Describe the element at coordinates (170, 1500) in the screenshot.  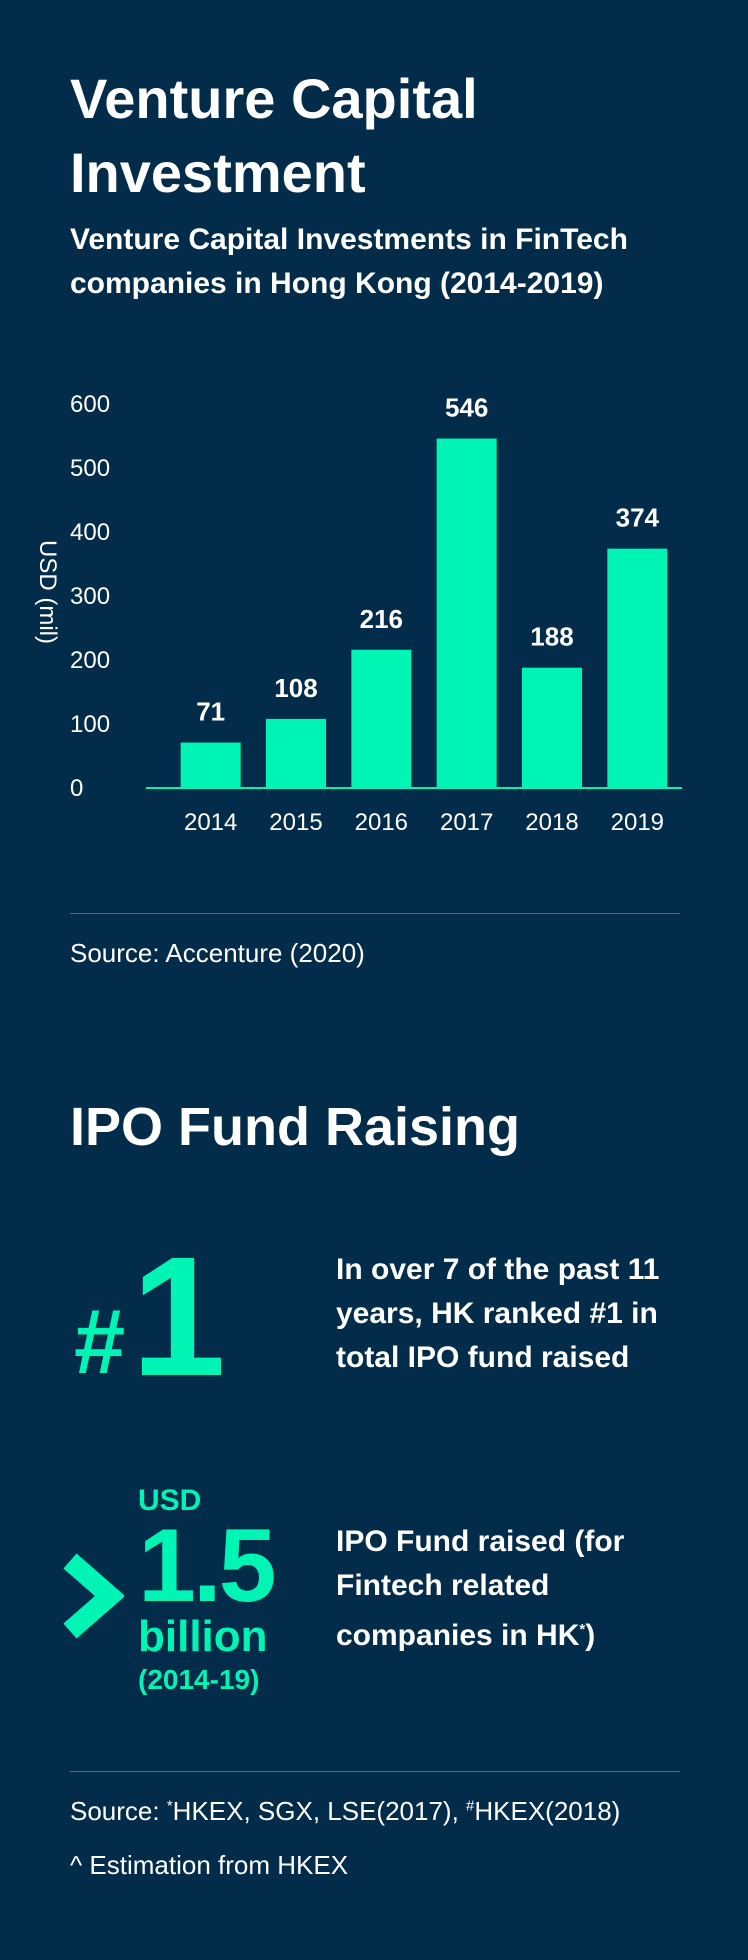
I see `amount-currency: USD` at that location.